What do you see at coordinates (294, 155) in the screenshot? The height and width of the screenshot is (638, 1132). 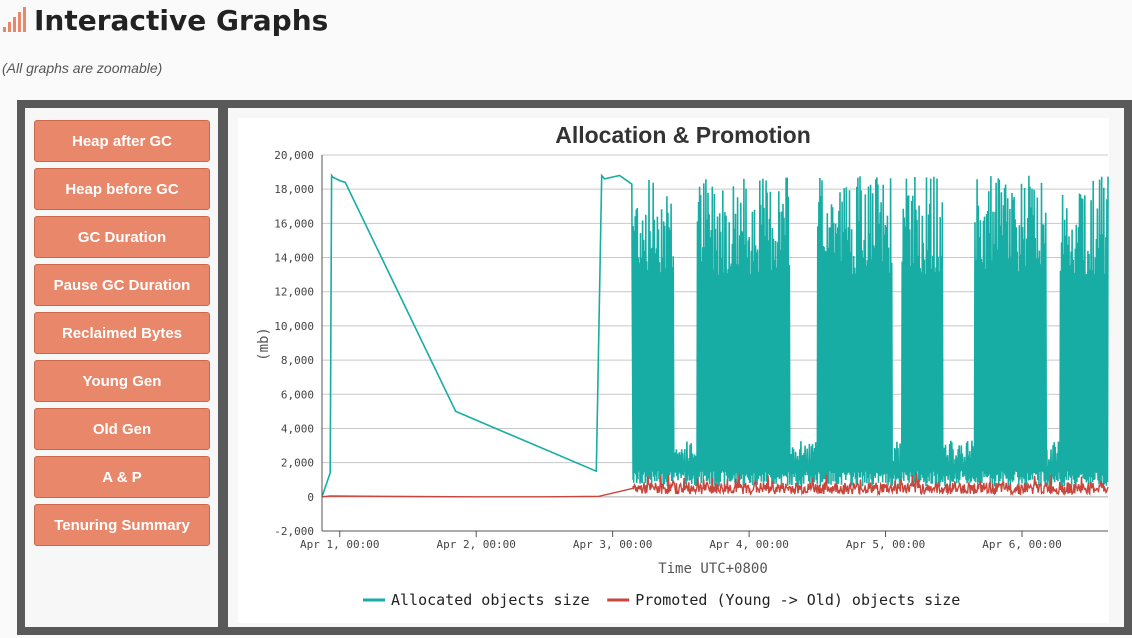 I see `y-tick-label: 20,000` at bounding box center [294, 155].